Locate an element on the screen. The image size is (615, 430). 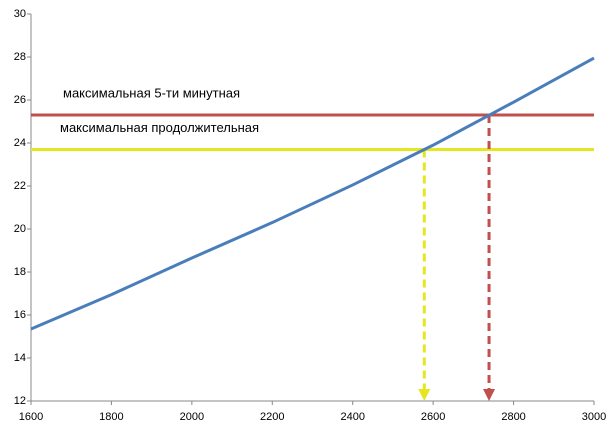
x-tick-label: 2800 is located at coordinates (513, 417).